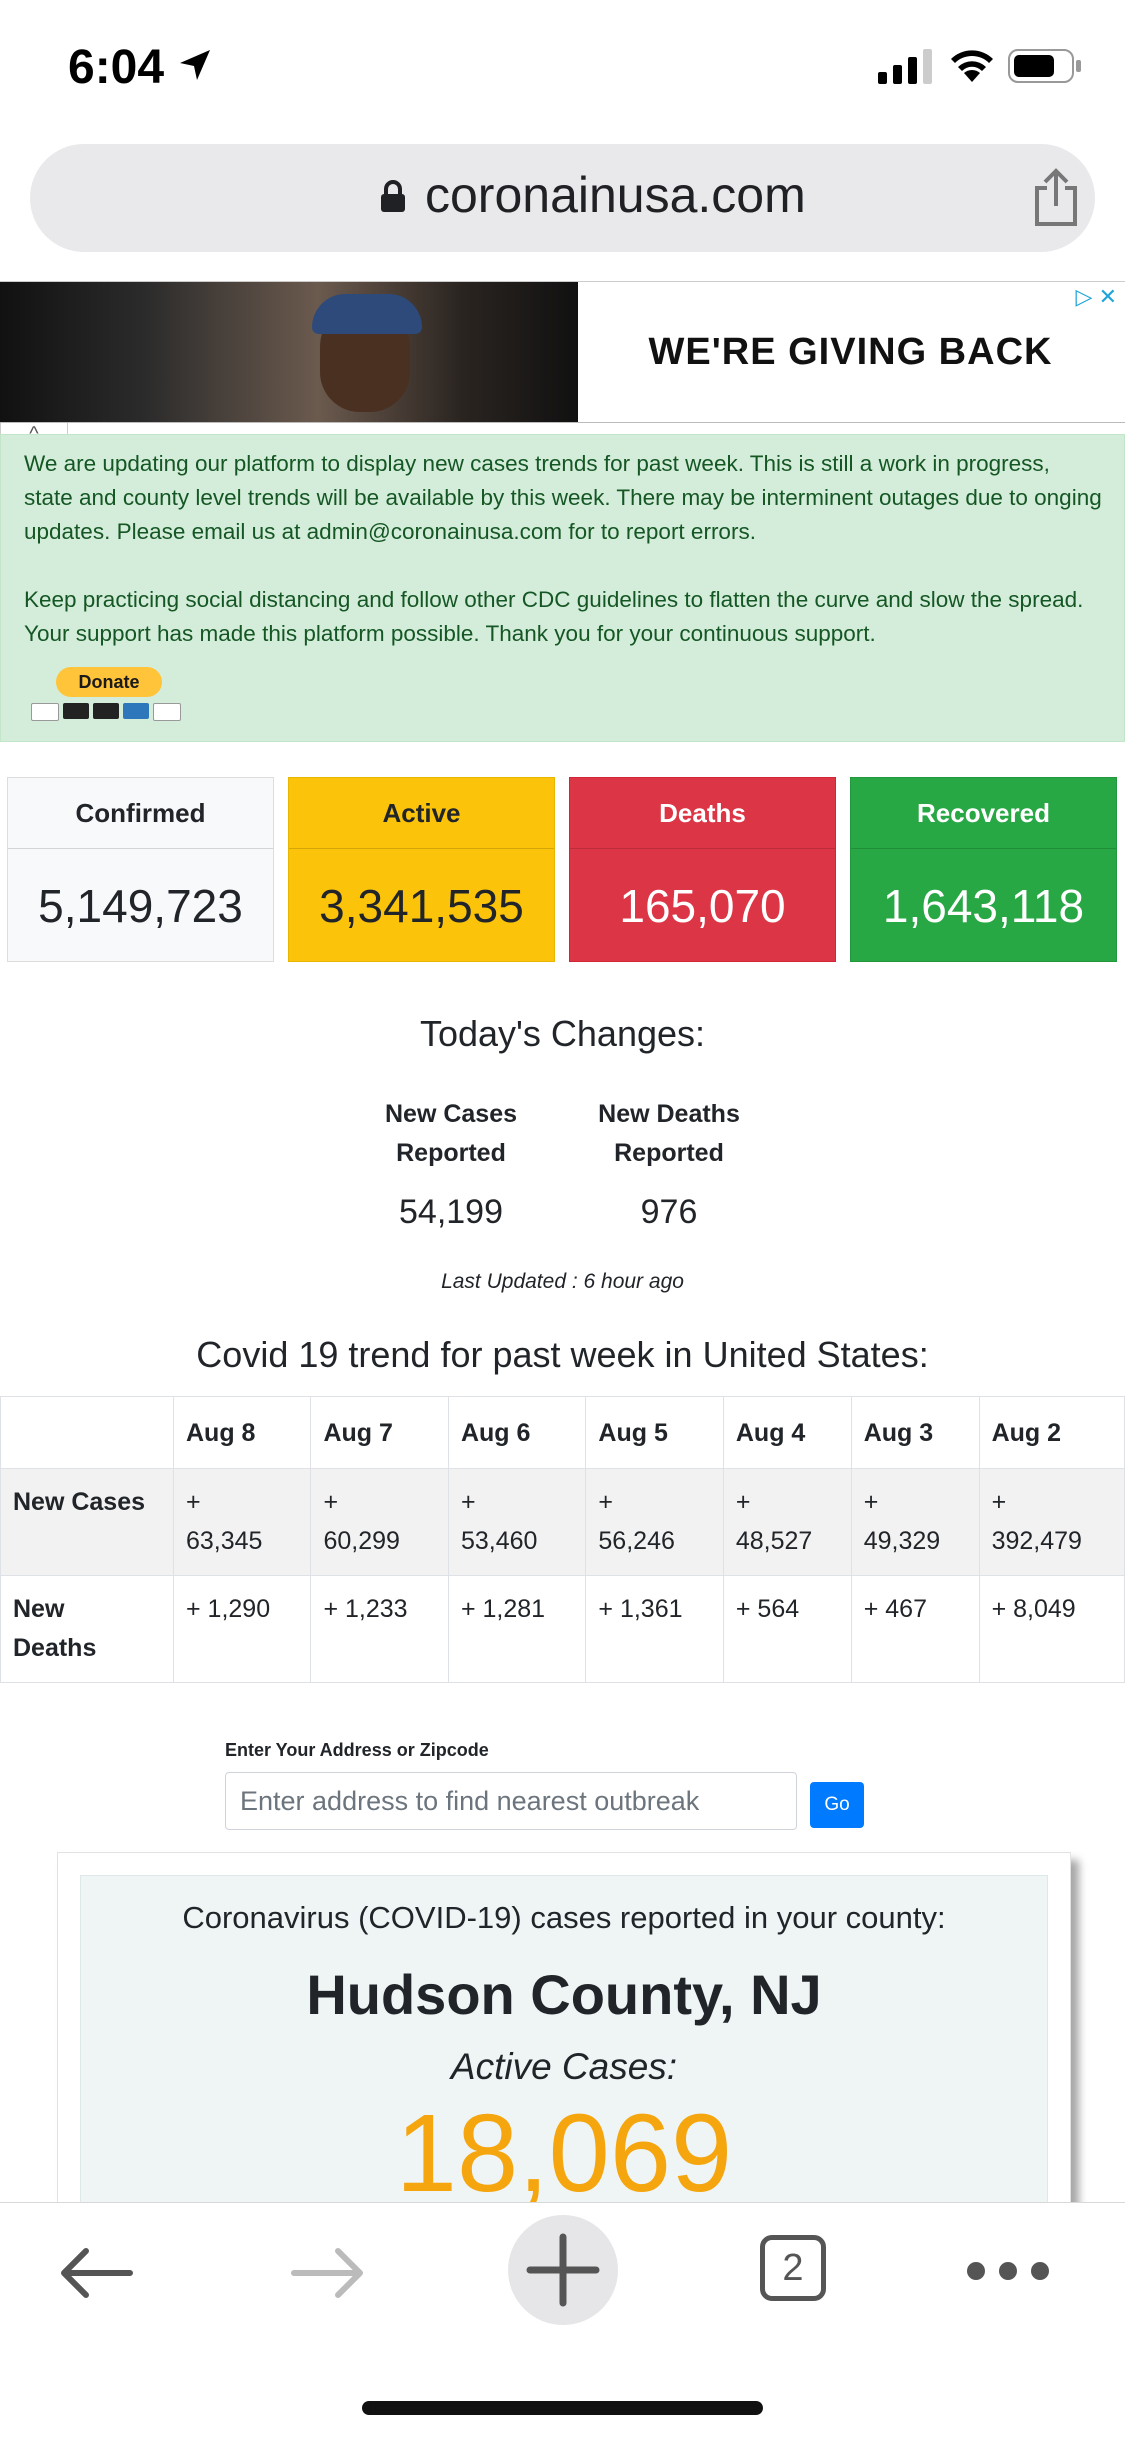 The width and height of the screenshot is (1125, 2437). I want to click on ad-banner: WE'RE GIVING BACK ▷ ✕, so click(562, 352).